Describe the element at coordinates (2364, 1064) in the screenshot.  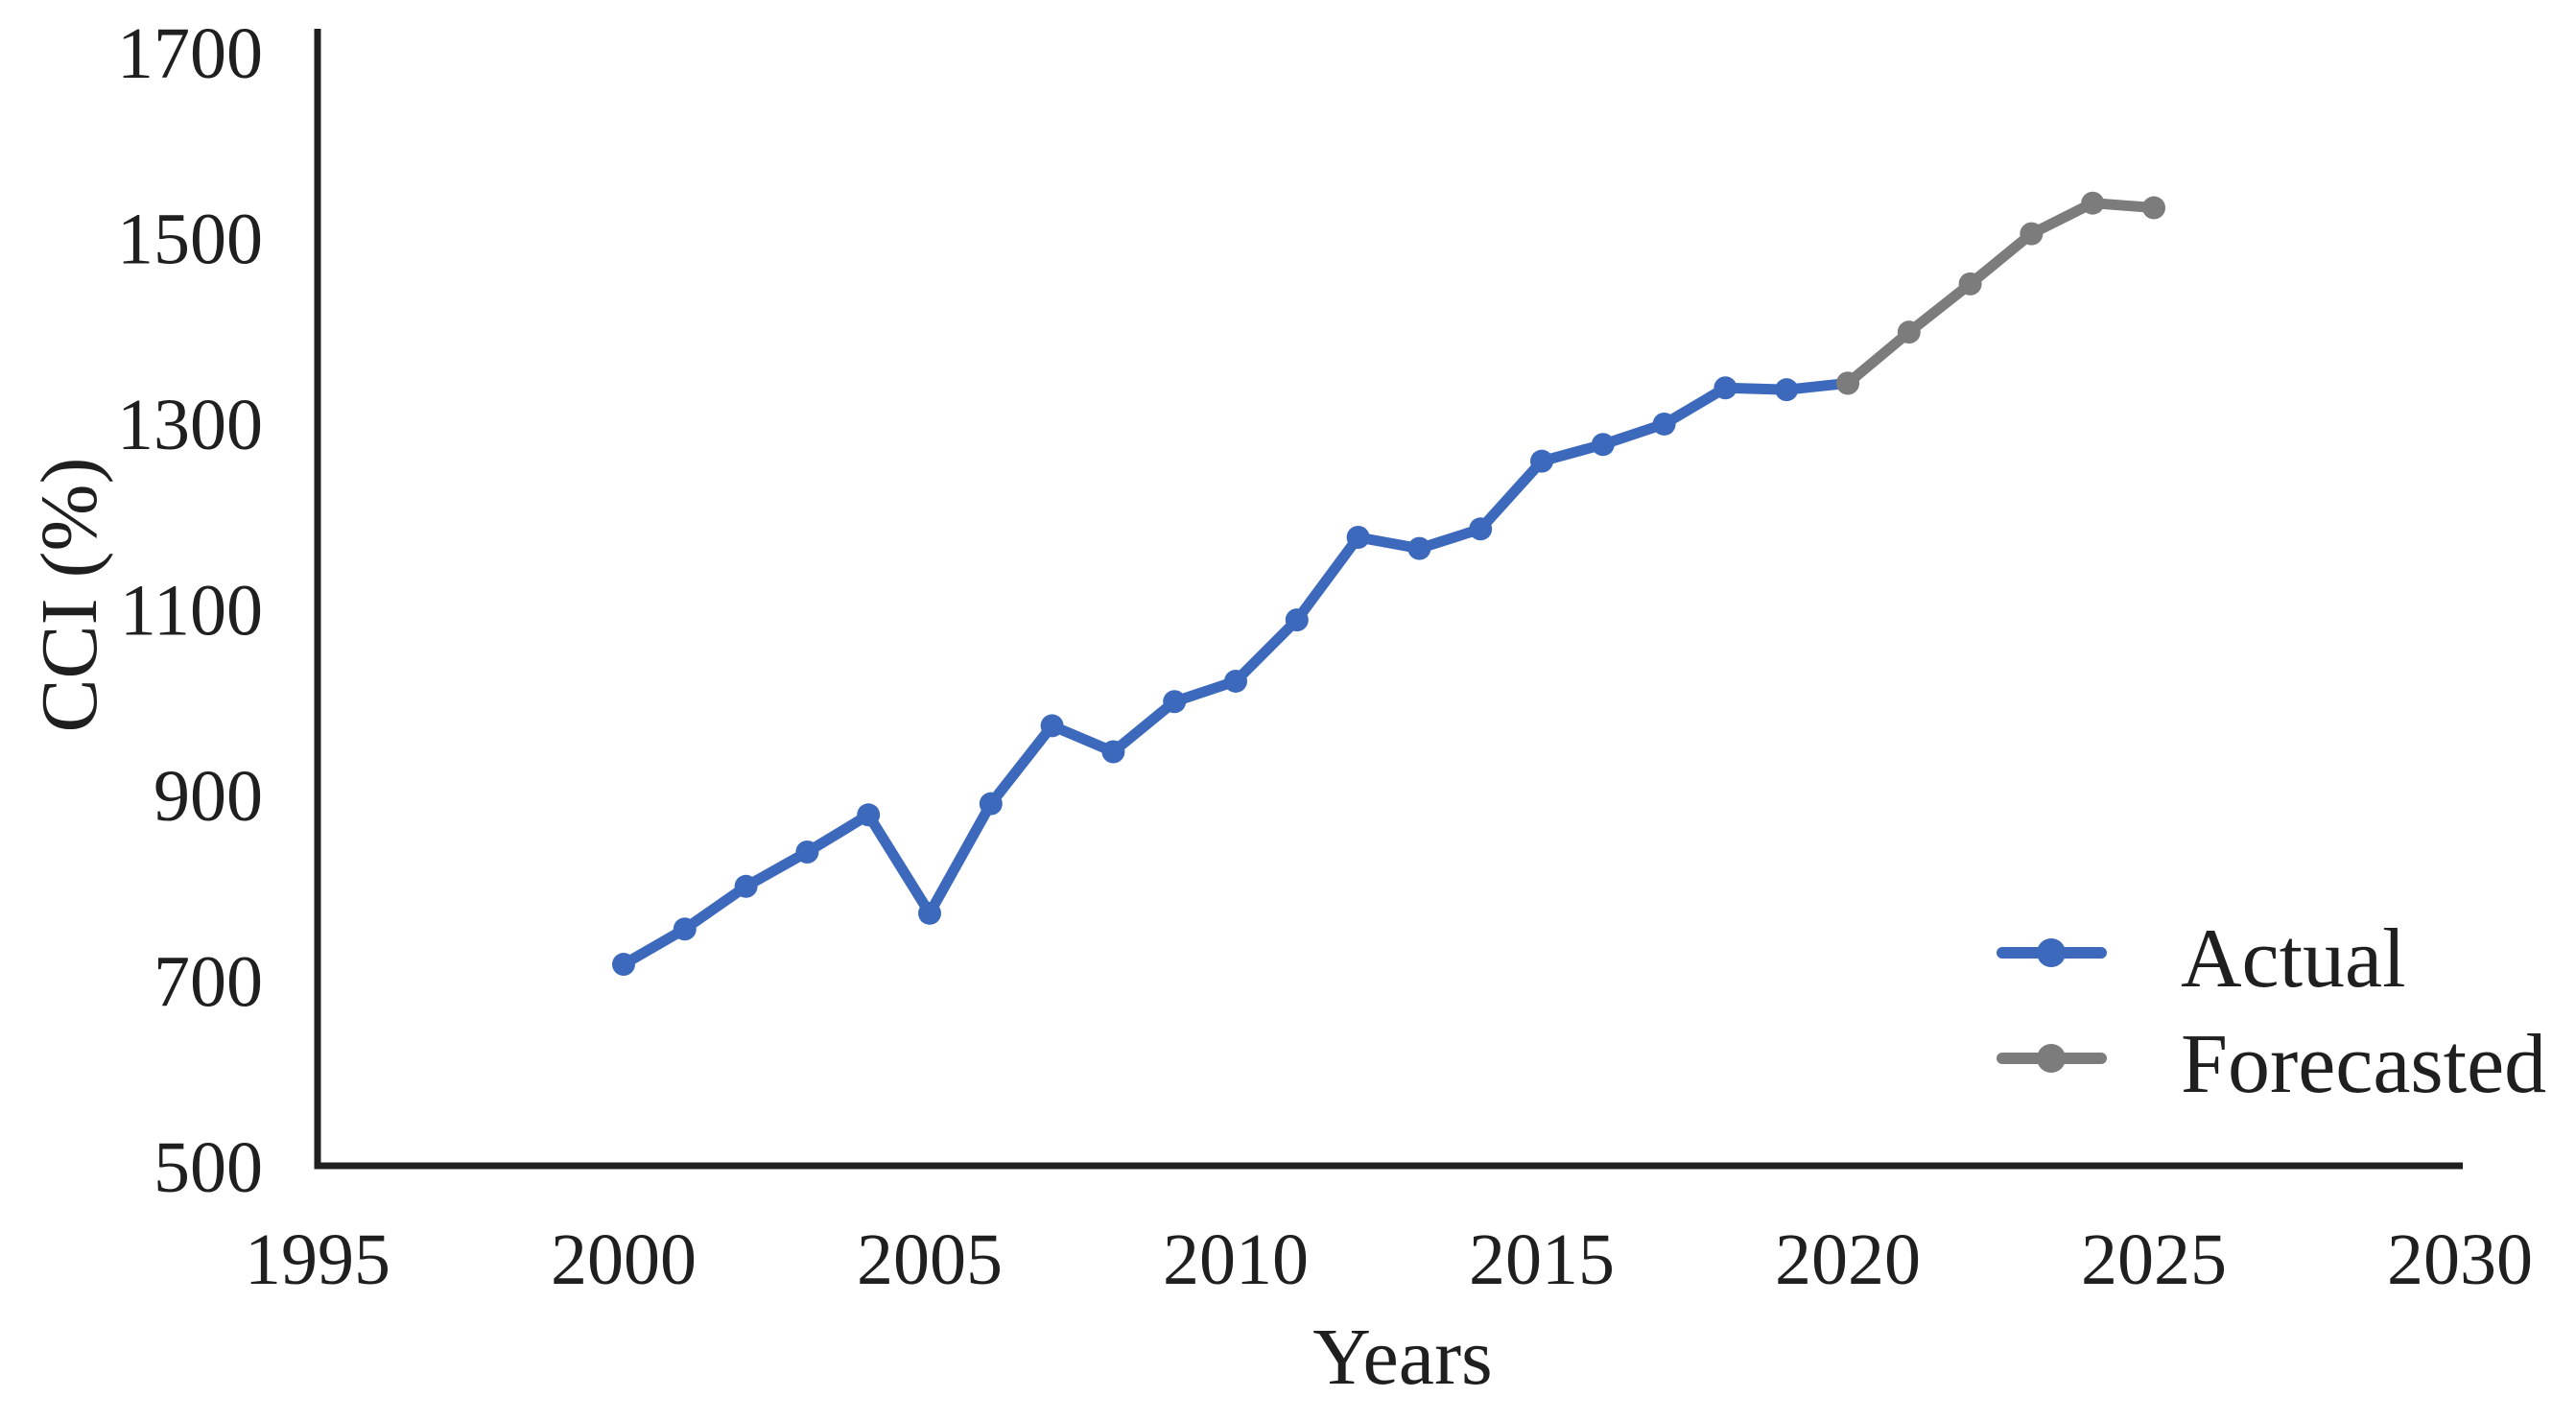
I see `forecasted-legend-label: Forecasted` at that location.